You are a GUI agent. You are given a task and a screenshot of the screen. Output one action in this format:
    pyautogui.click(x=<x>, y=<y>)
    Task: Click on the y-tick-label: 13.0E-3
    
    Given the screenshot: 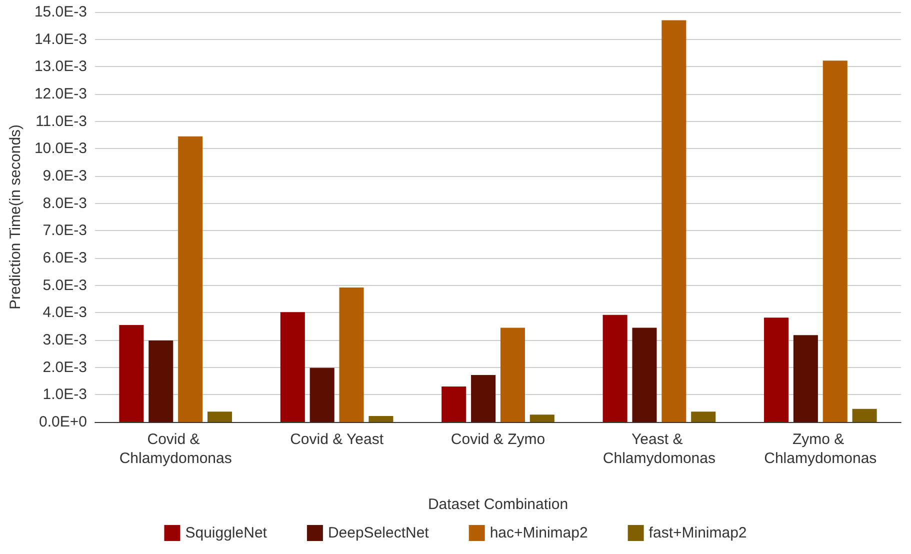 What is the action you would take?
    pyautogui.click(x=60, y=67)
    